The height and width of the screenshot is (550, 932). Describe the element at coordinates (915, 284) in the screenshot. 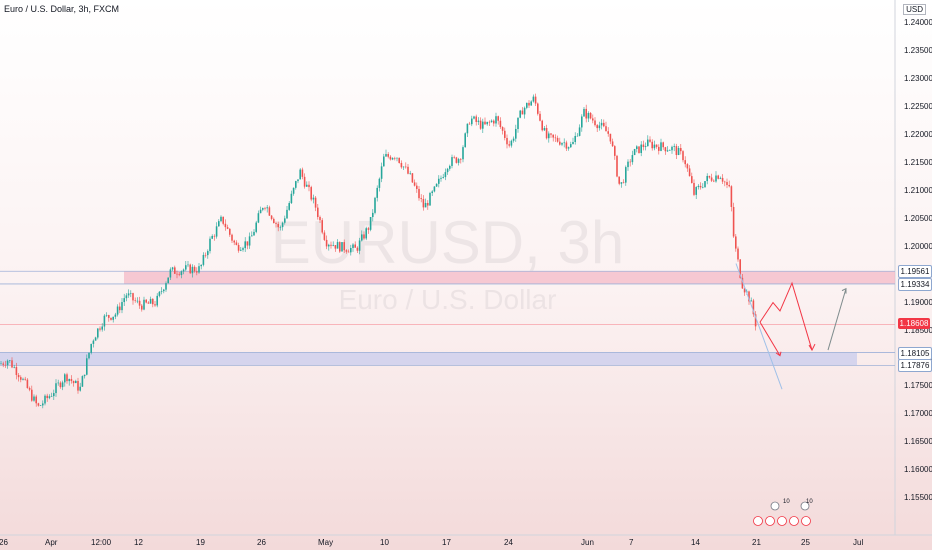

I see `level-price-tag: 1.19334` at that location.